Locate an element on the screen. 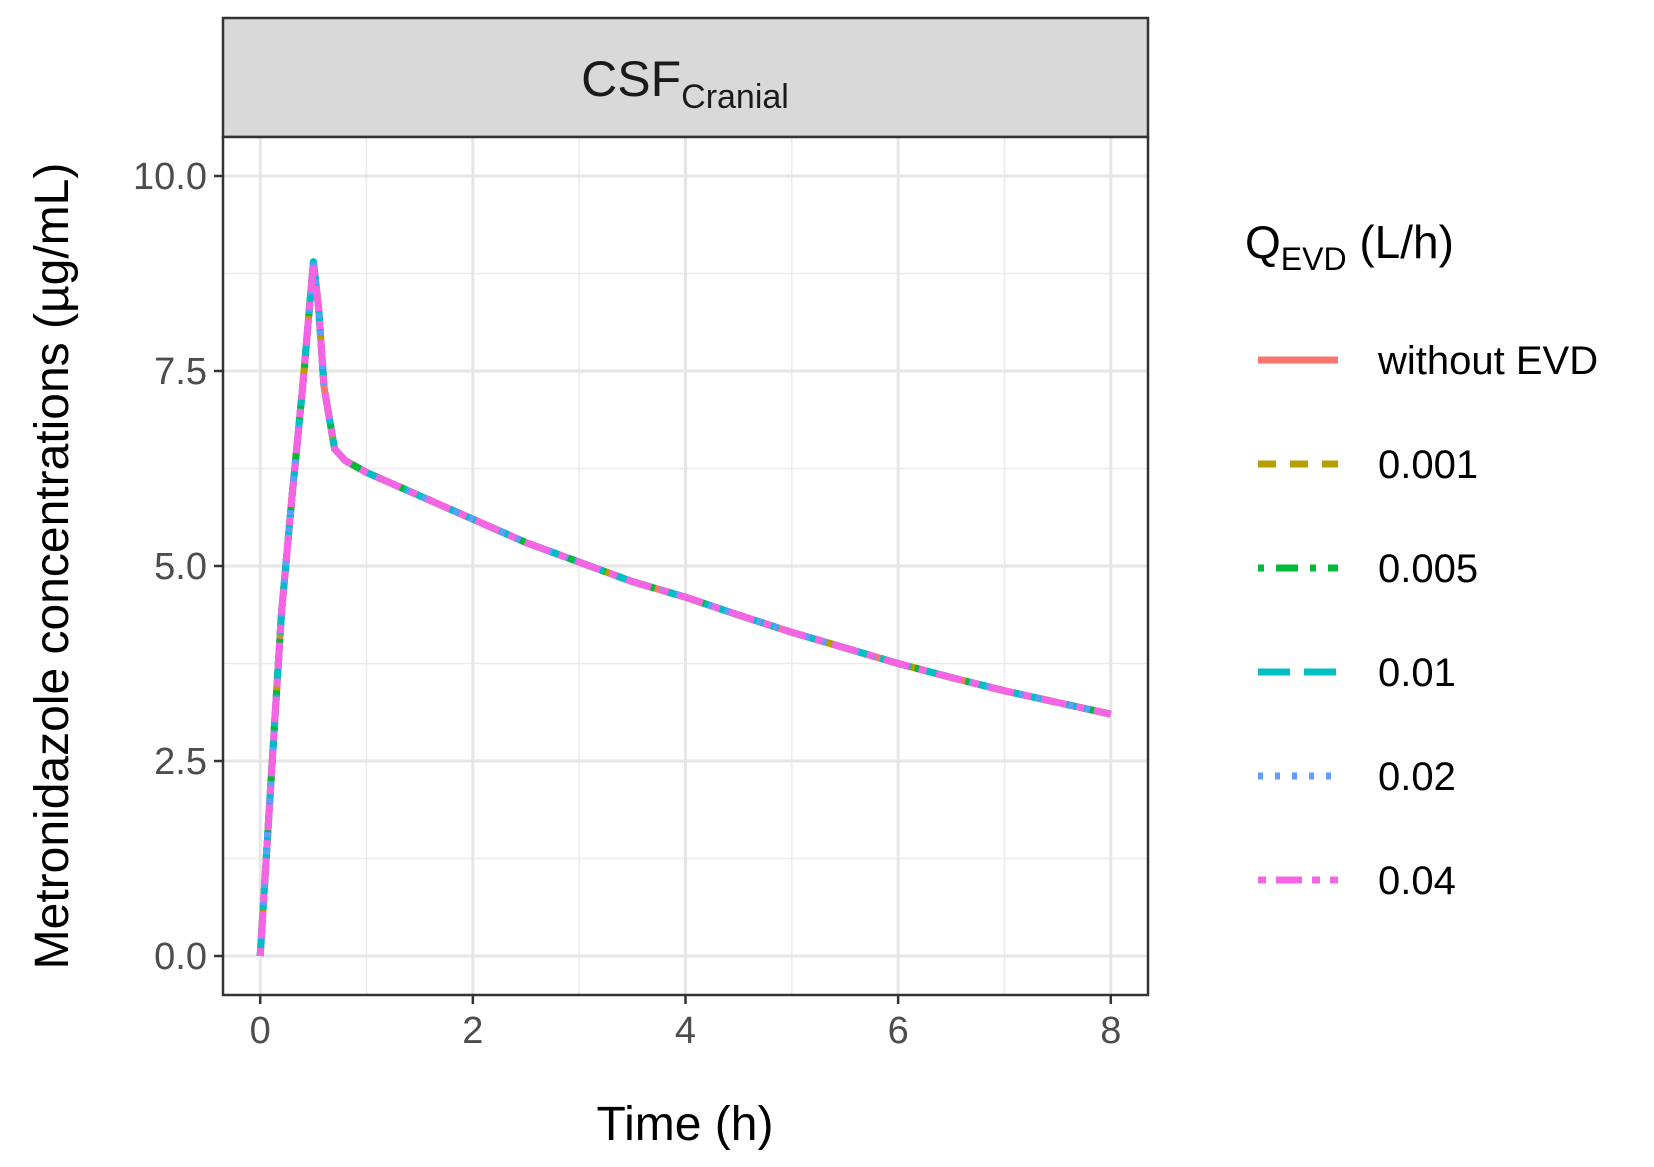 This screenshot has width=1654, height=1167. facet-strip is located at coordinates (685, 77).